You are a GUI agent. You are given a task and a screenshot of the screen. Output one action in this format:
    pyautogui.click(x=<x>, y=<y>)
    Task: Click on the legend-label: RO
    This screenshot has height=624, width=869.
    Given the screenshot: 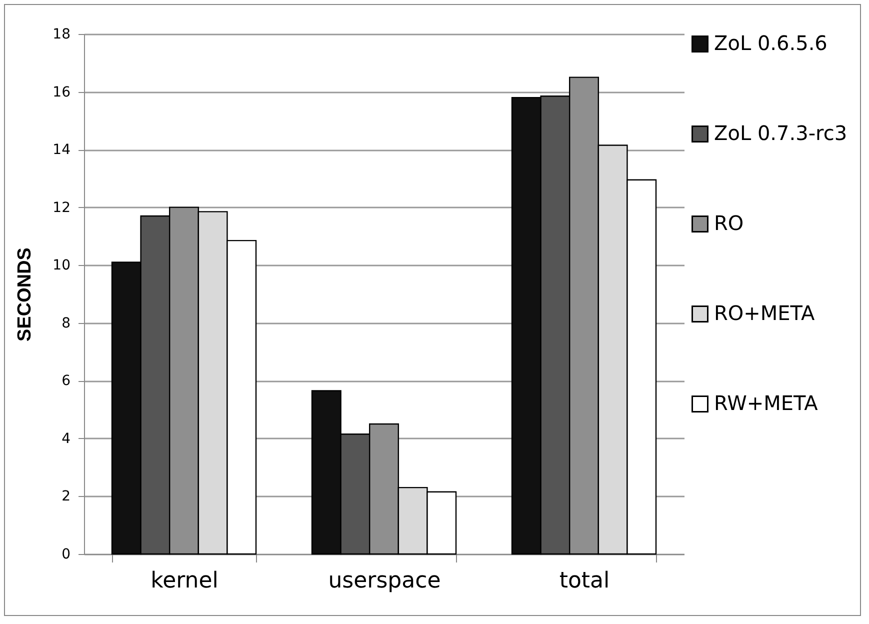 What is the action you would take?
    pyautogui.click(x=729, y=223)
    